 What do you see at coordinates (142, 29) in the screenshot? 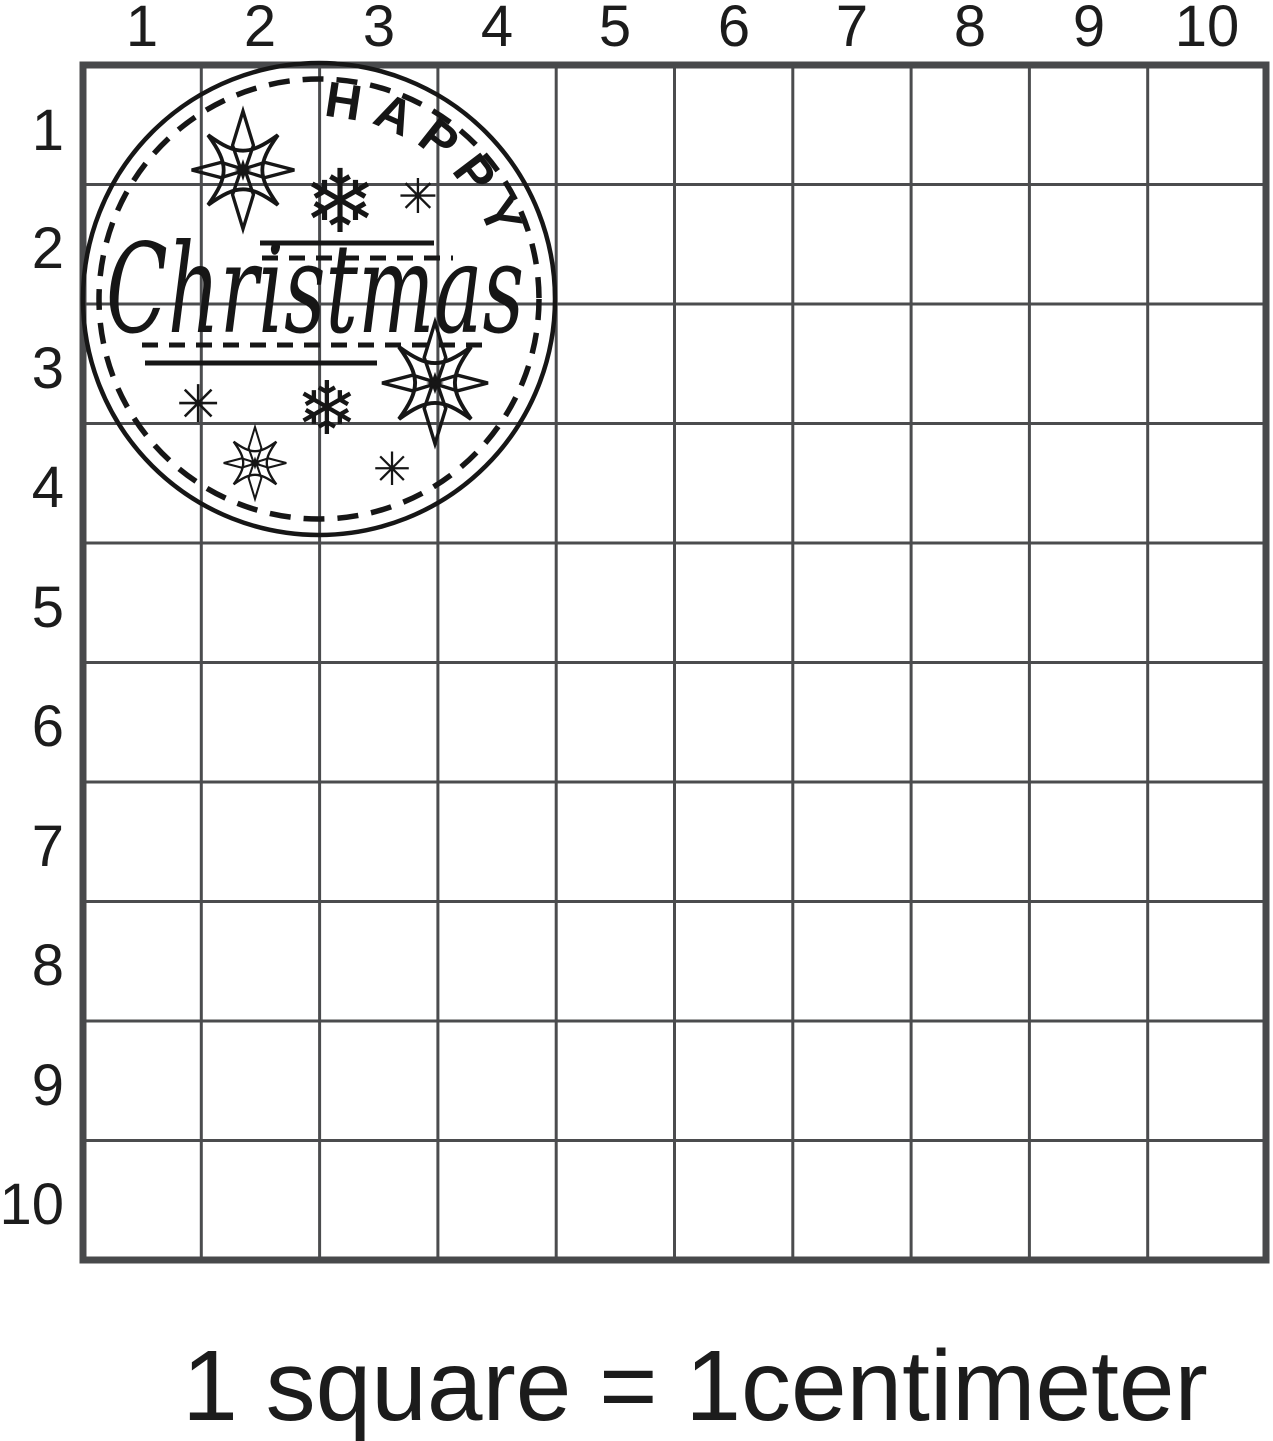
I see `grid-column-label: 1` at bounding box center [142, 29].